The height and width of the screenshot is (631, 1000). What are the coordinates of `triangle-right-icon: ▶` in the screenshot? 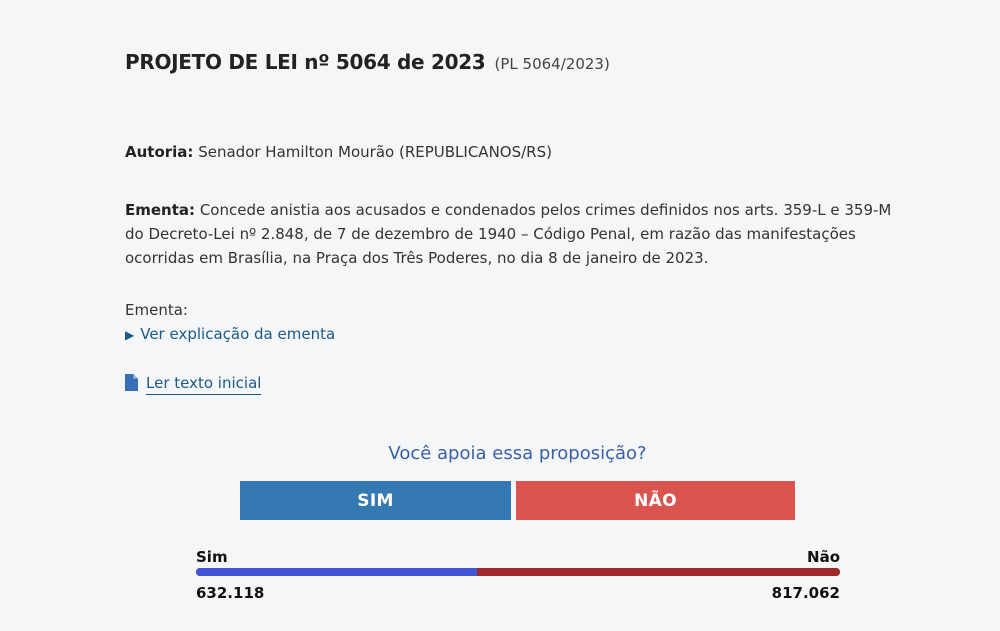 It's located at (130, 335).